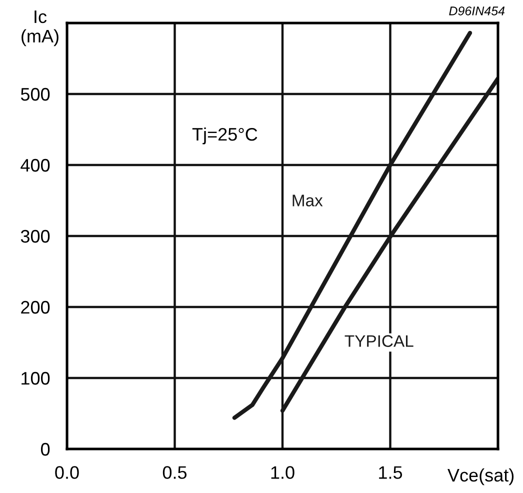  I want to click on series-label: TYPICAL, so click(379, 341).